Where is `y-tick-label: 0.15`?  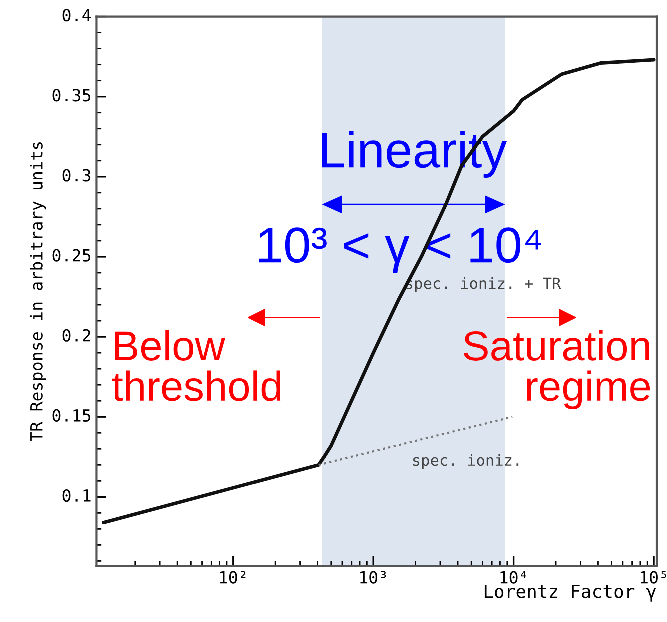
y-tick-label: 0.15 is located at coordinates (71, 415).